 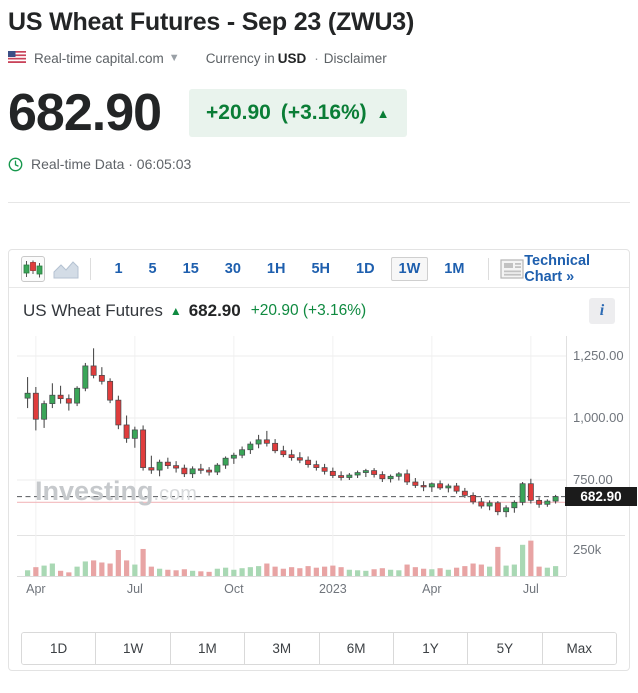 What do you see at coordinates (232, 268) in the screenshot?
I see `interval-30: 30` at bounding box center [232, 268].